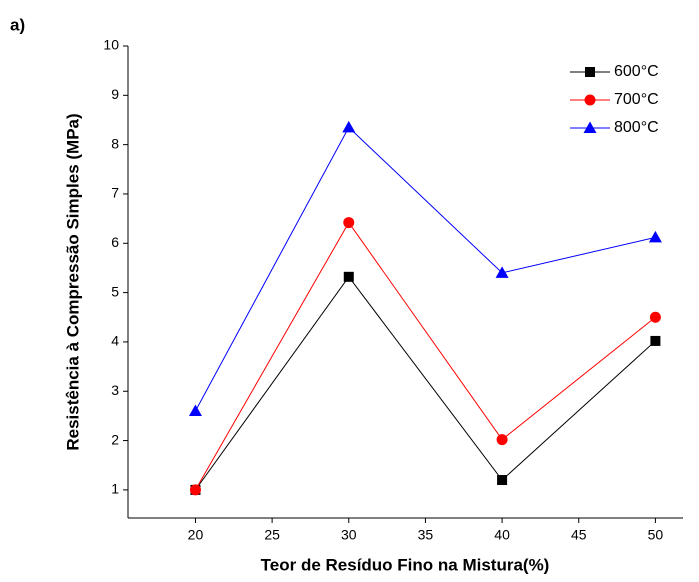 The image size is (699, 582). What do you see at coordinates (72, 281) in the screenshot?
I see `y-axis-title: Resistência à Compressão Simples (MPa)` at bounding box center [72, 281].